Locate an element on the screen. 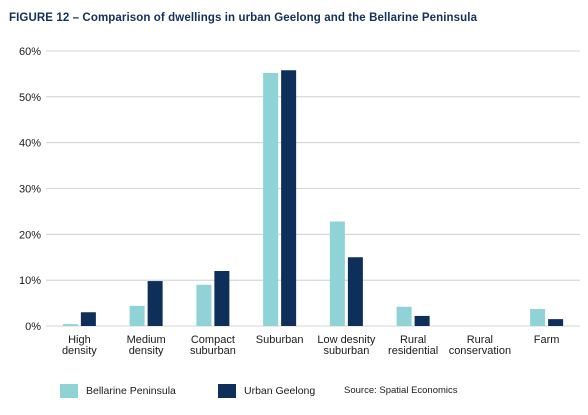 The height and width of the screenshot is (415, 588). y-tick-label: 0% is located at coordinates (33, 327).